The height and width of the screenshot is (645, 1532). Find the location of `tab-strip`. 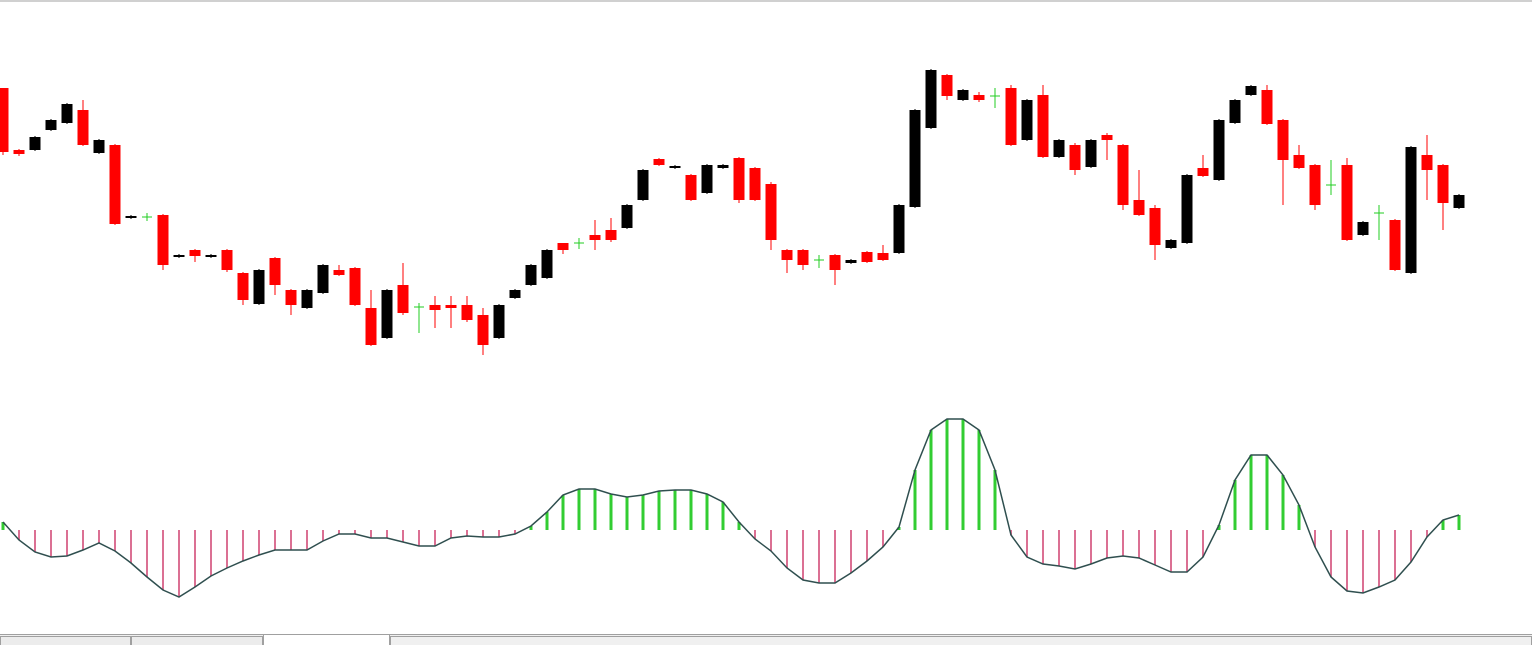

tab-strip is located at coordinates (961, 640).